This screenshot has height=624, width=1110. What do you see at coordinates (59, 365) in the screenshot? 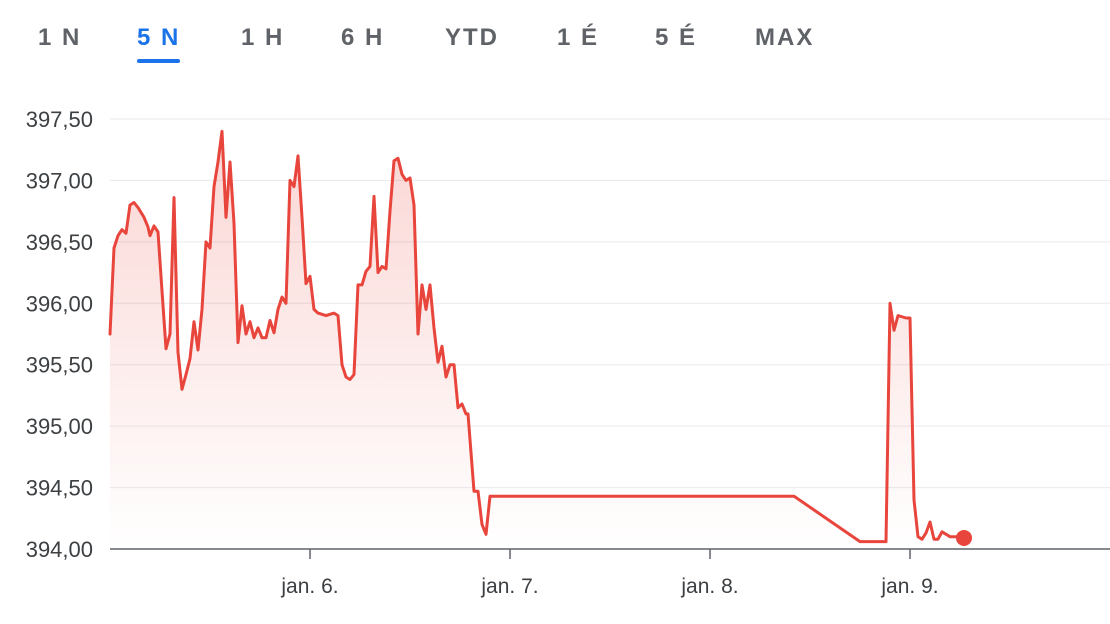
I see `y-tick-label: 395,50` at bounding box center [59, 365].